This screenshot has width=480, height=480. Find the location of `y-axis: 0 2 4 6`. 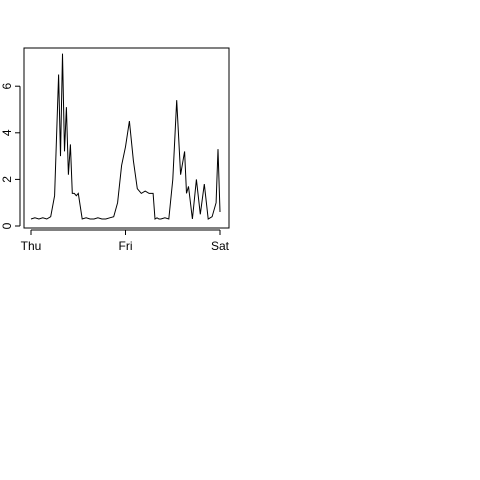

y-axis: 0 2 4 6 is located at coordinates (10, 156).